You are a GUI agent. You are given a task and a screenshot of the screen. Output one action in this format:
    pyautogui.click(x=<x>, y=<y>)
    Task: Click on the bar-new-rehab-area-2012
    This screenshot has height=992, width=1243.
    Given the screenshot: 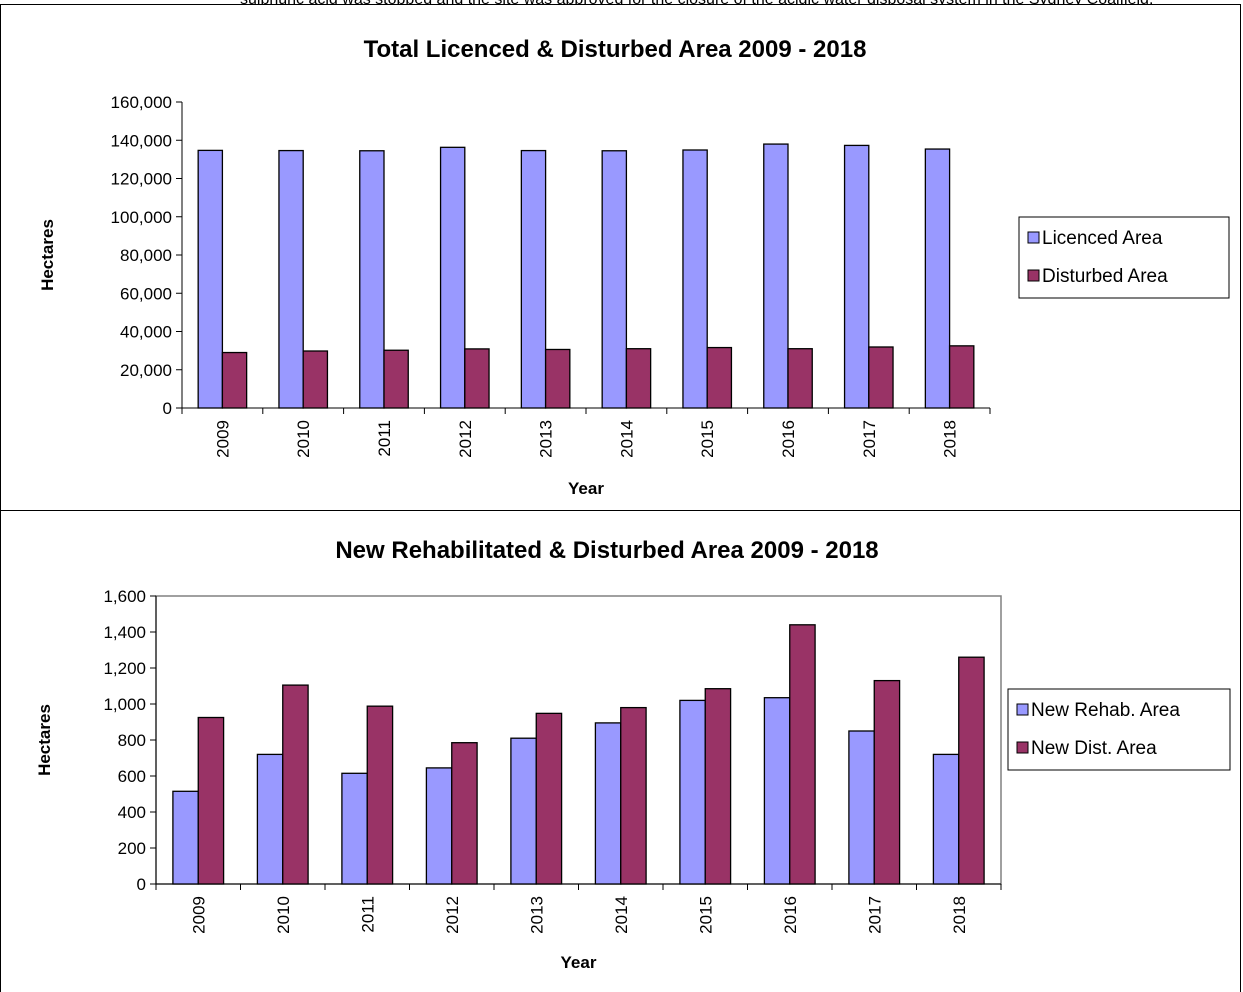 What is the action you would take?
    pyautogui.click(x=439, y=826)
    